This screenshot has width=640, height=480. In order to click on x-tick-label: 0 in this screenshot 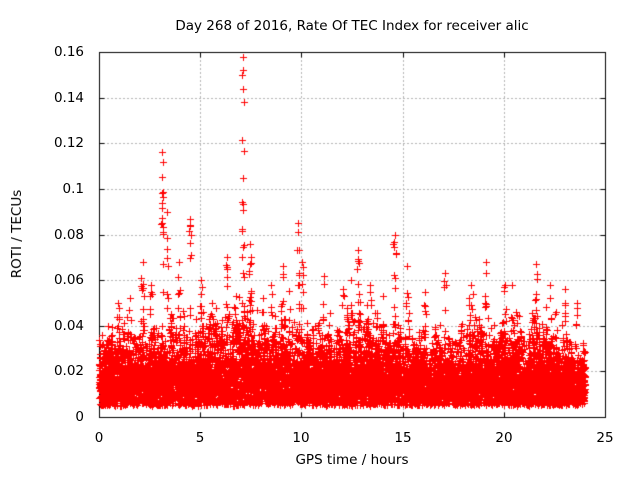, I will do `click(99, 438)`.